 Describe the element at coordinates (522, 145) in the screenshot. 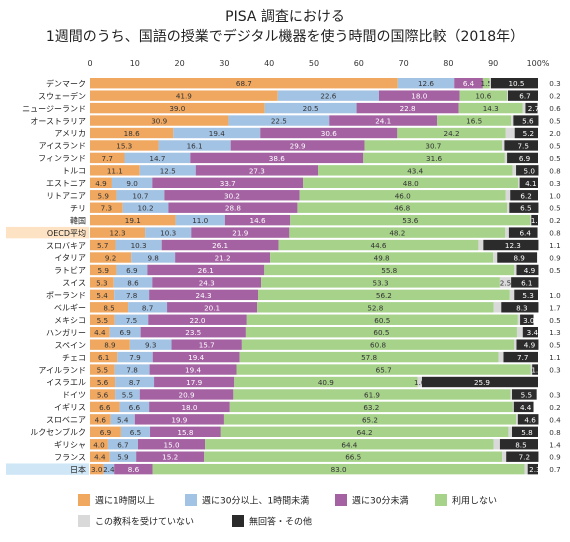

I see `data-label: 7.5` at that location.